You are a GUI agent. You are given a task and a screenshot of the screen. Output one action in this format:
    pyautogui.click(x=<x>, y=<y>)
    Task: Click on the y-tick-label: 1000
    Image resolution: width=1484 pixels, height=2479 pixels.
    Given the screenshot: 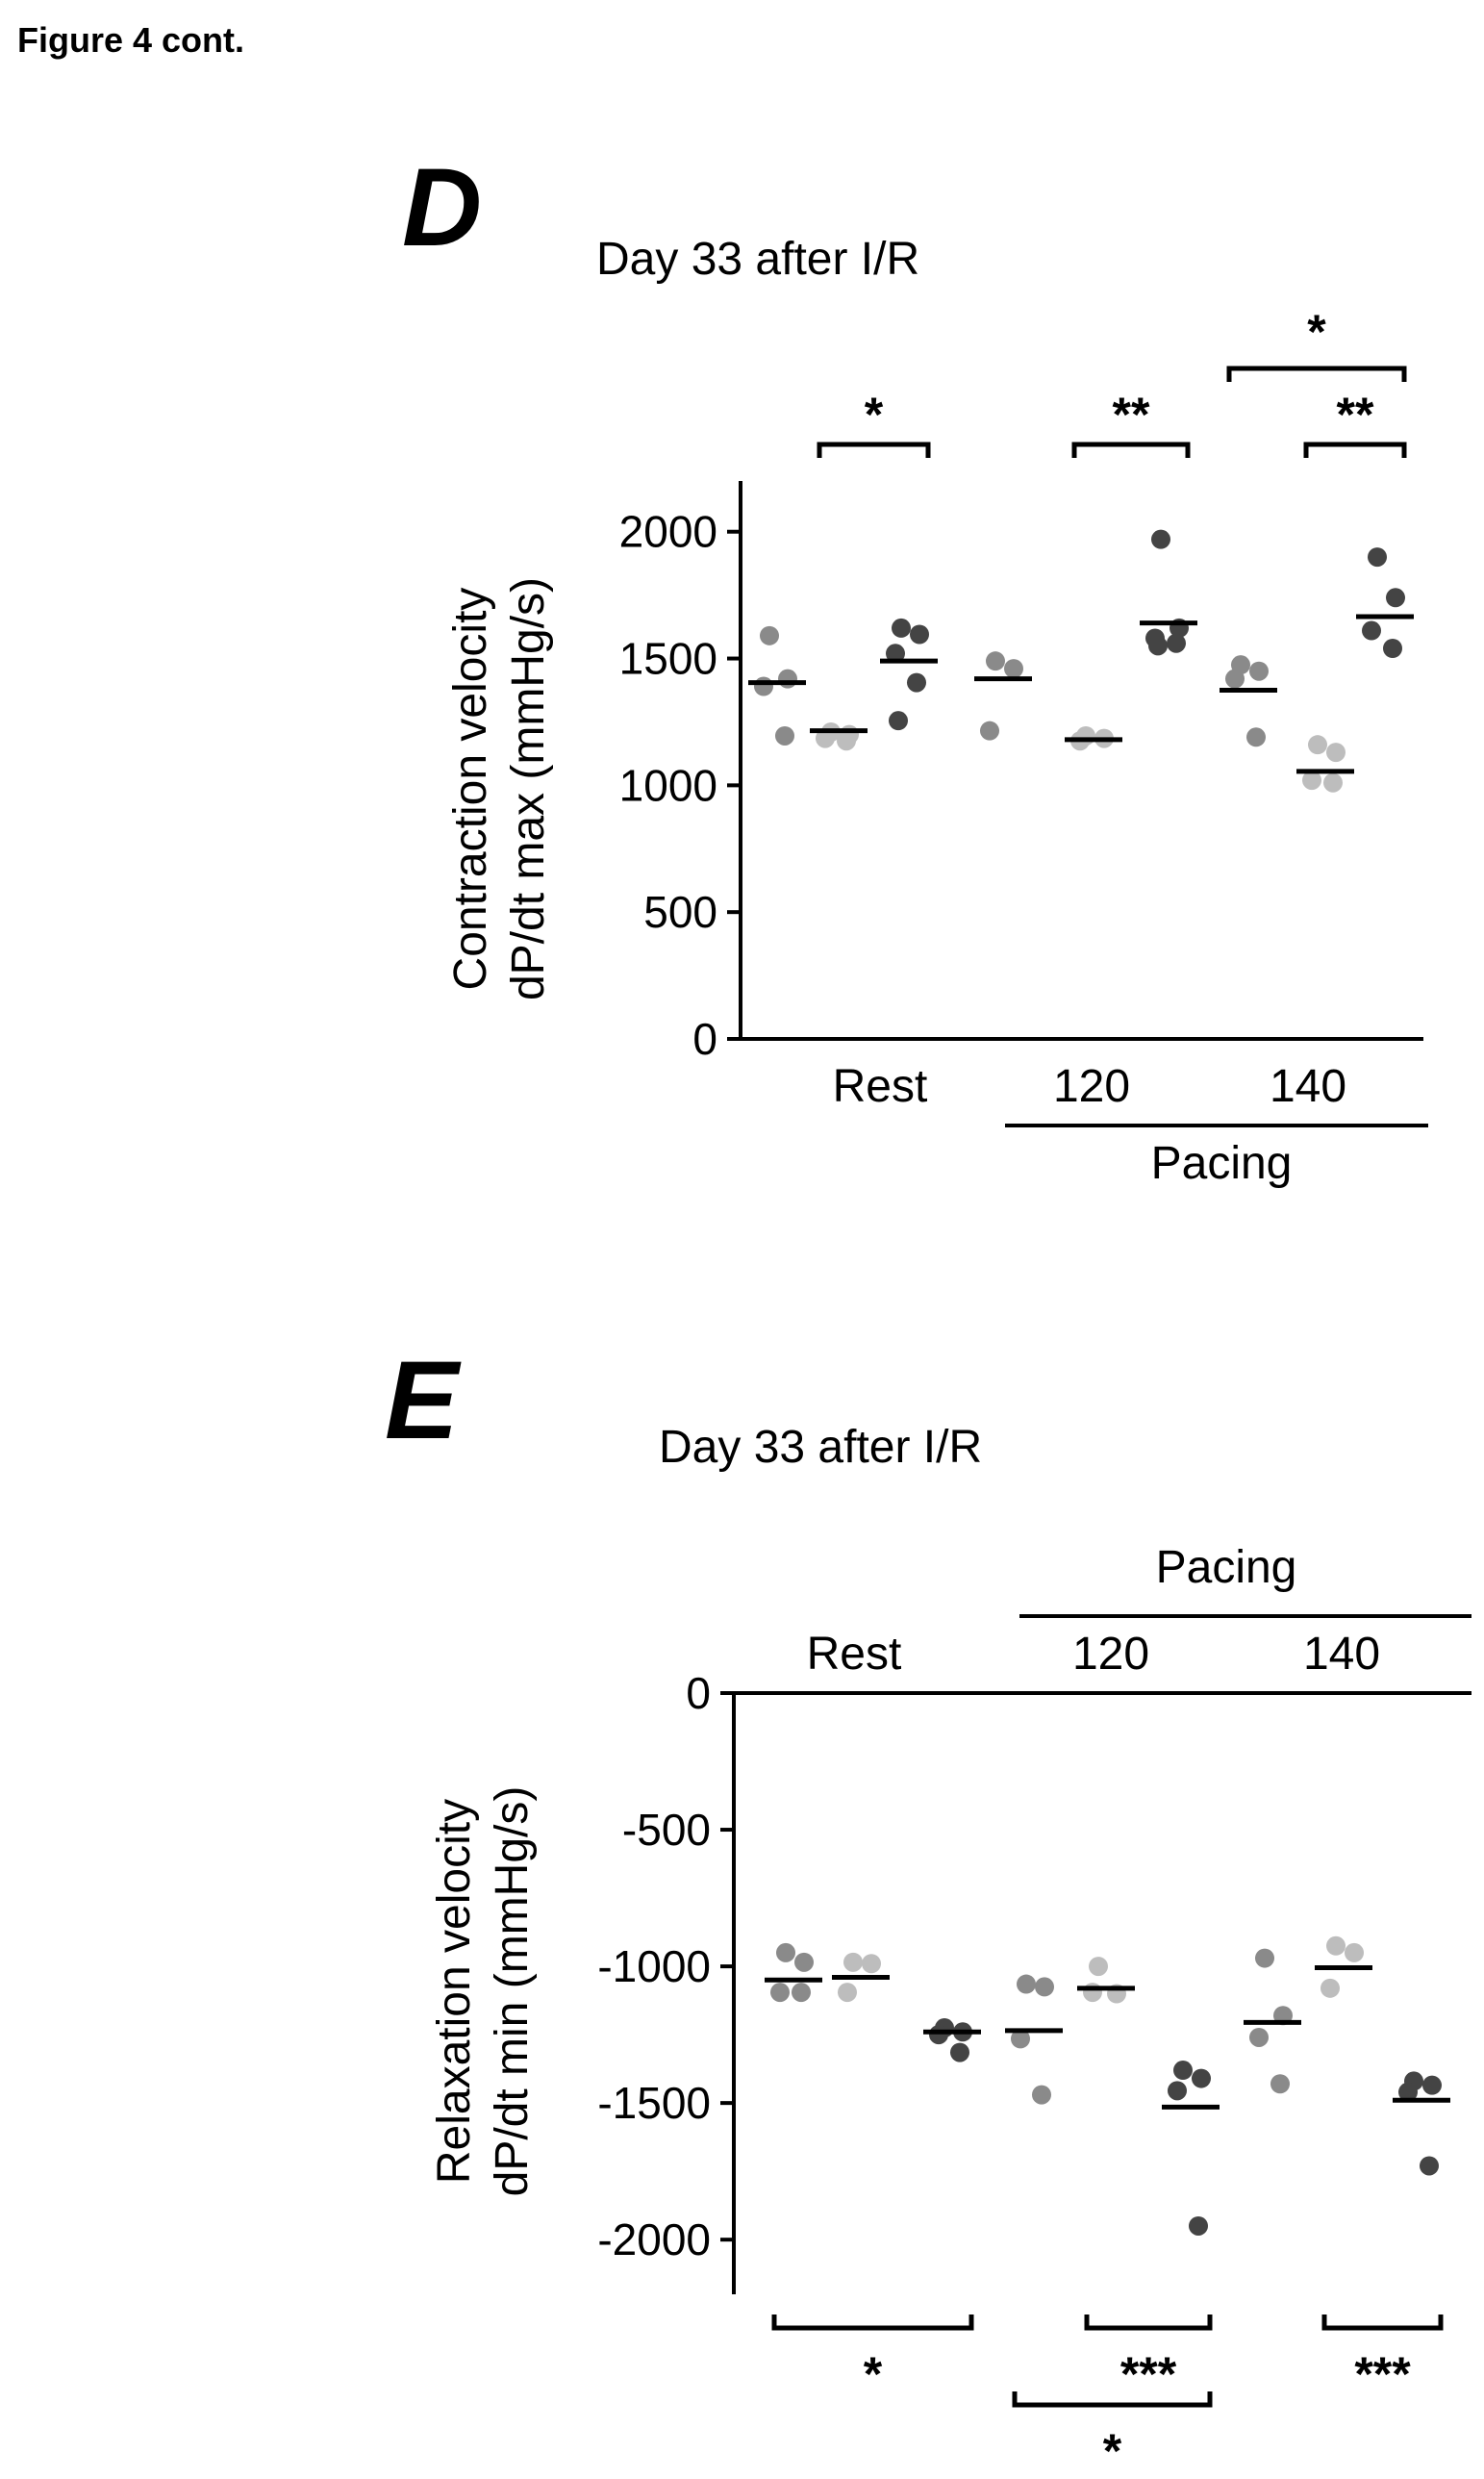 What is the action you would take?
    pyautogui.click(x=668, y=785)
    